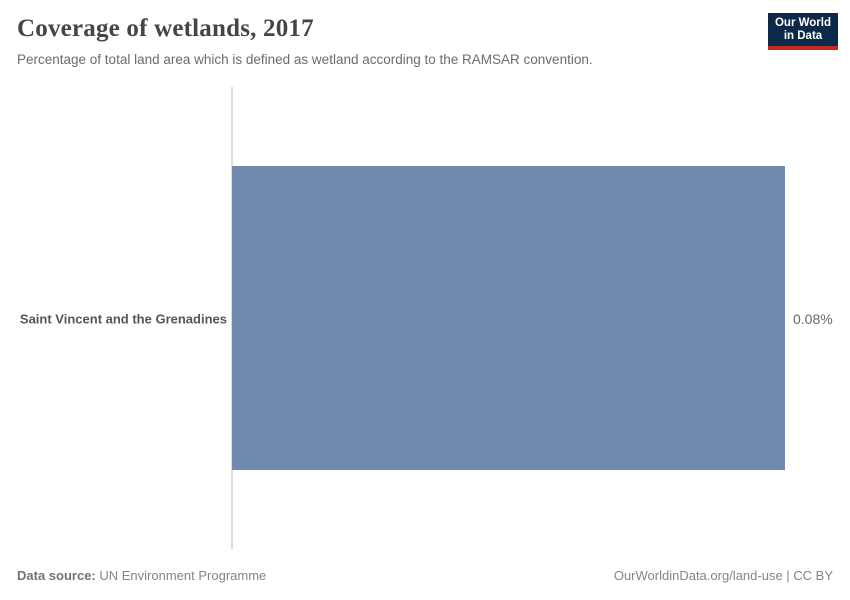 Image resolution: width=850 pixels, height=600 pixels. I want to click on owid-logo-text-line2: in Data, so click(803, 35).